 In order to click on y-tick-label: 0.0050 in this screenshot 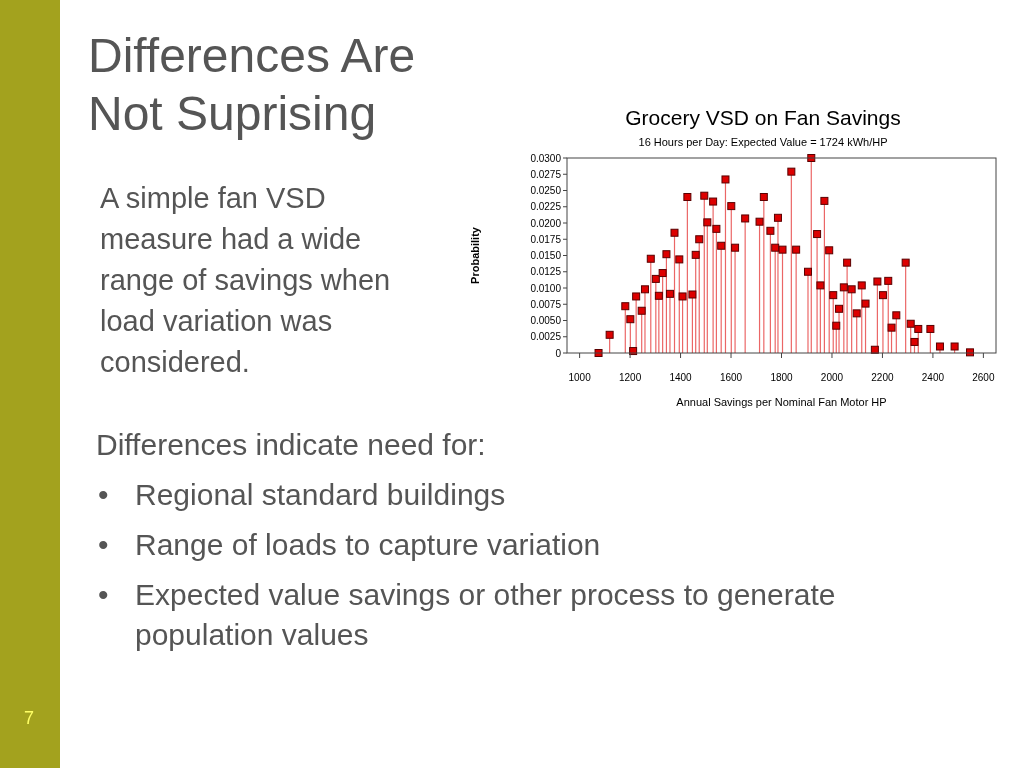, I will do `click(546, 320)`.